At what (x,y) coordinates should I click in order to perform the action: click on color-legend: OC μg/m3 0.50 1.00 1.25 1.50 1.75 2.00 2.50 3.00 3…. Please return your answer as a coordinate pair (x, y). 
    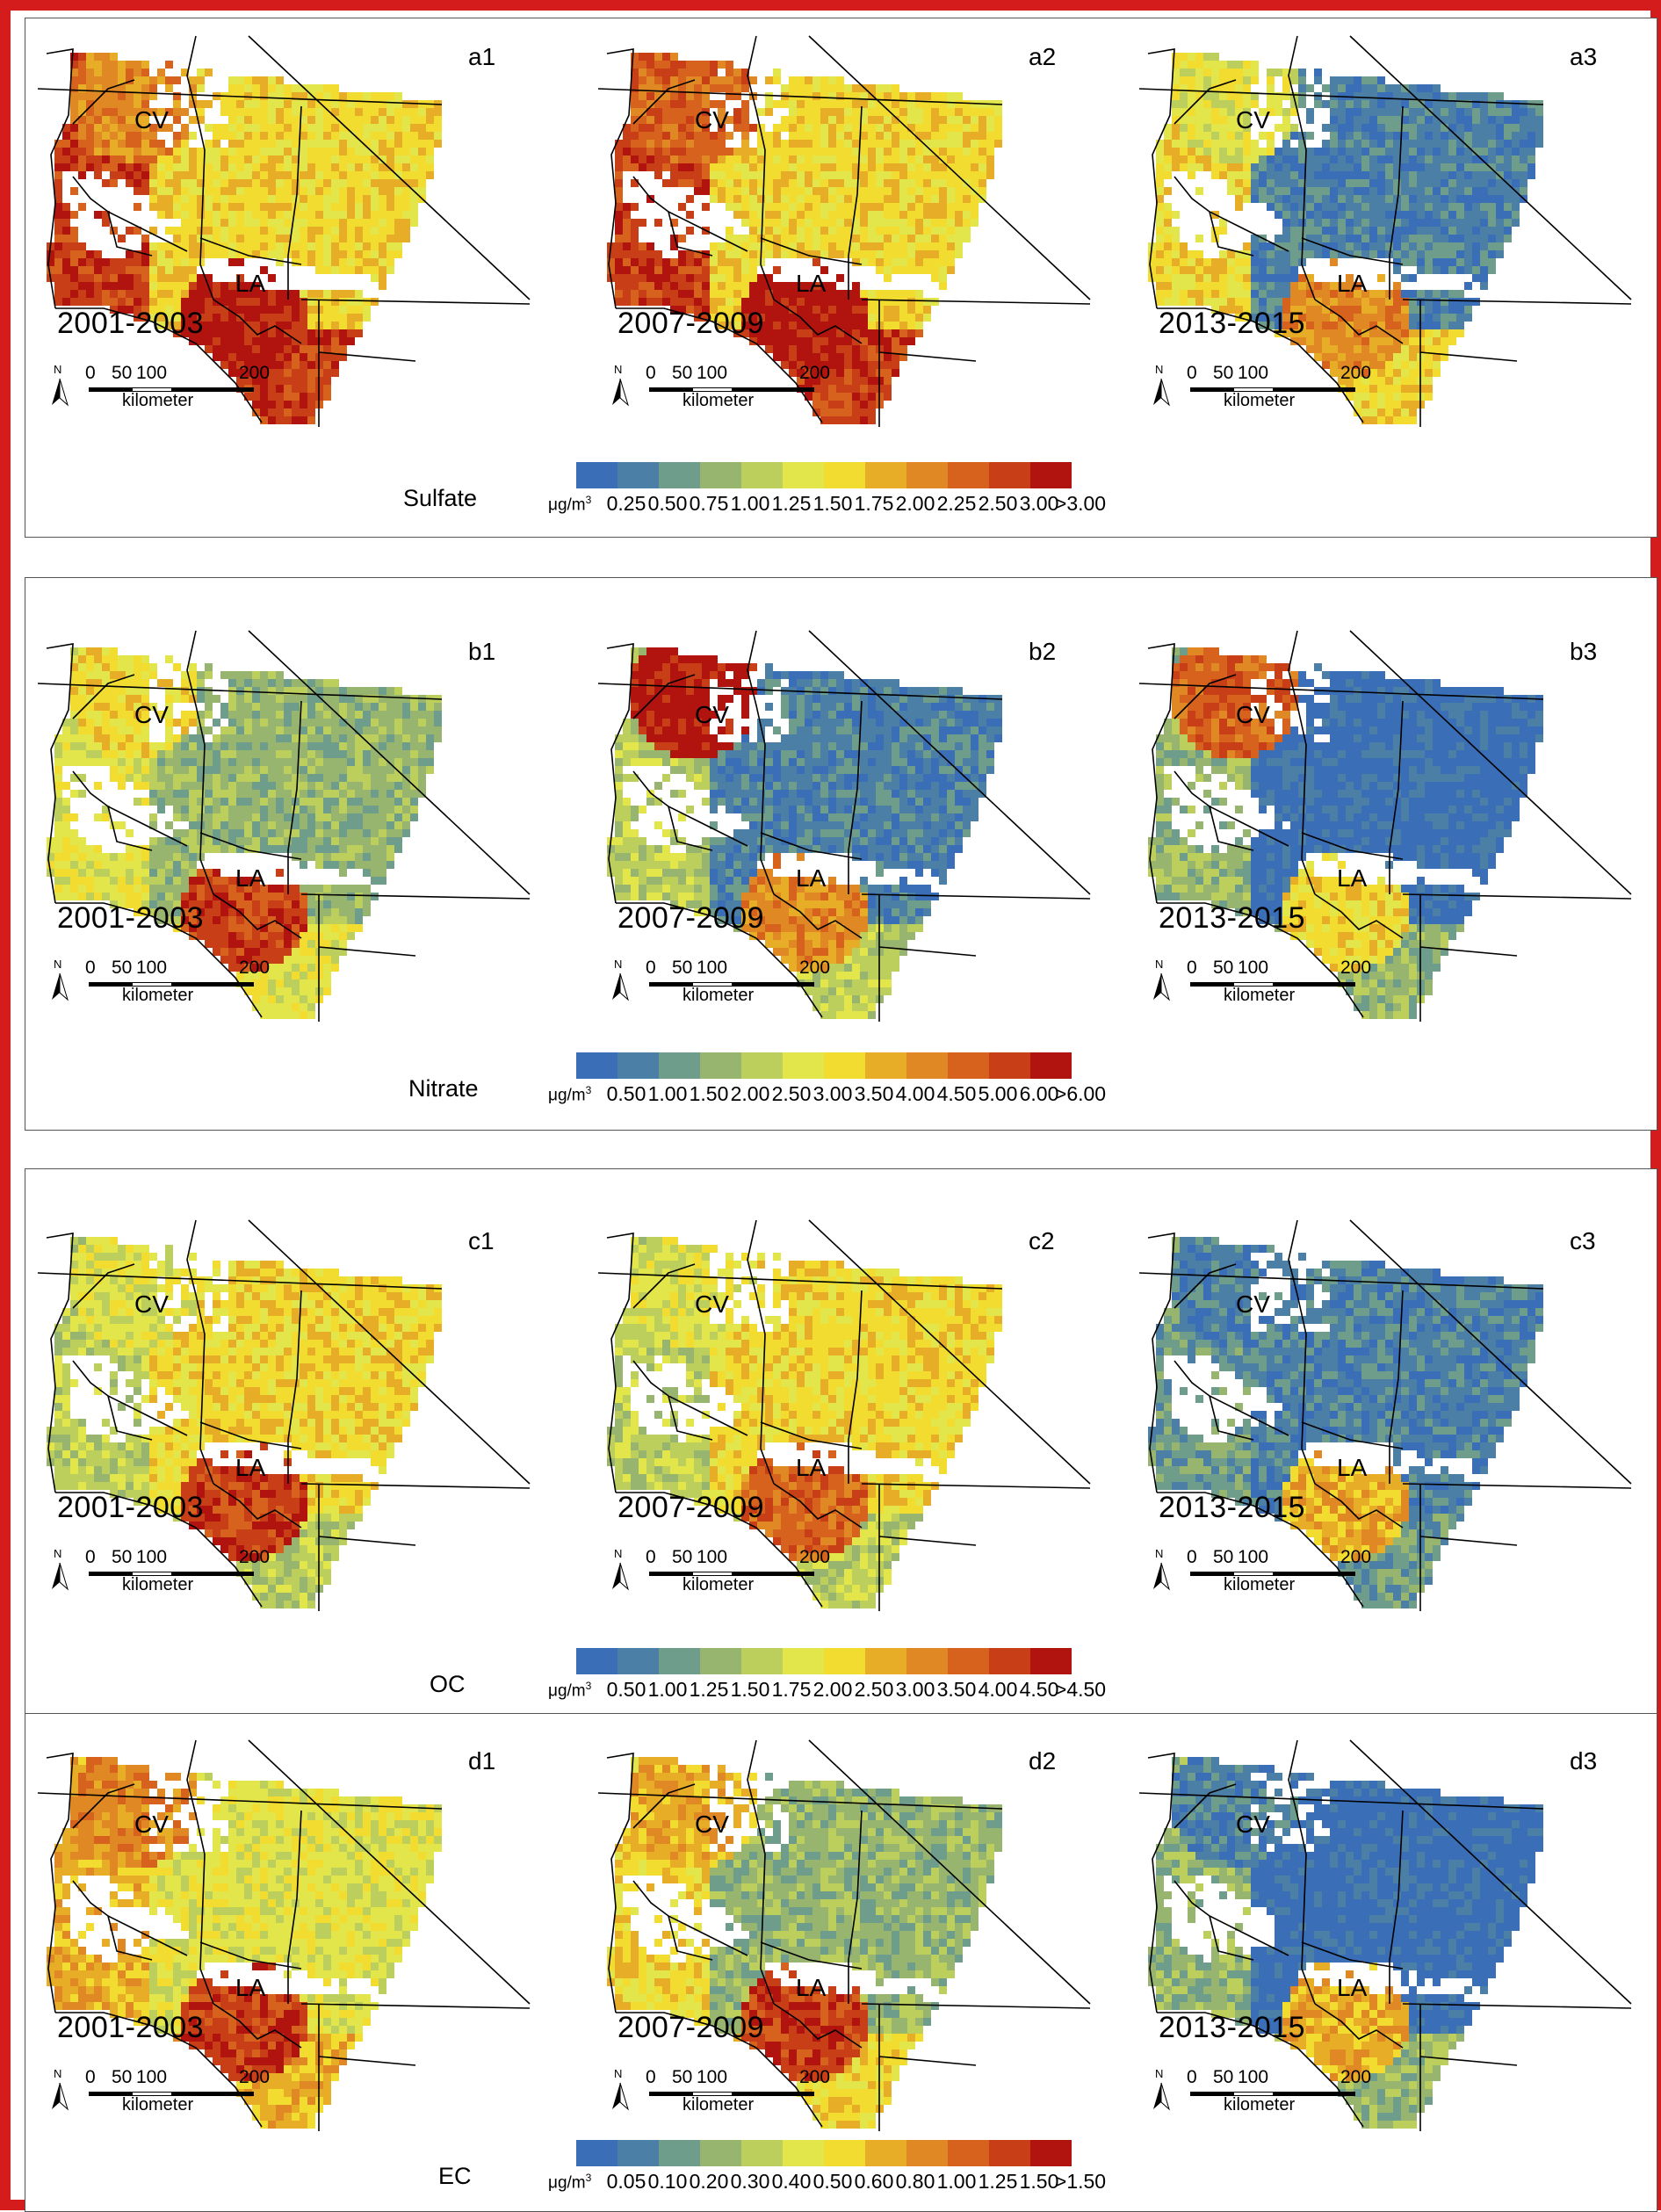
    Looking at the image, I should click on (838, 1674).